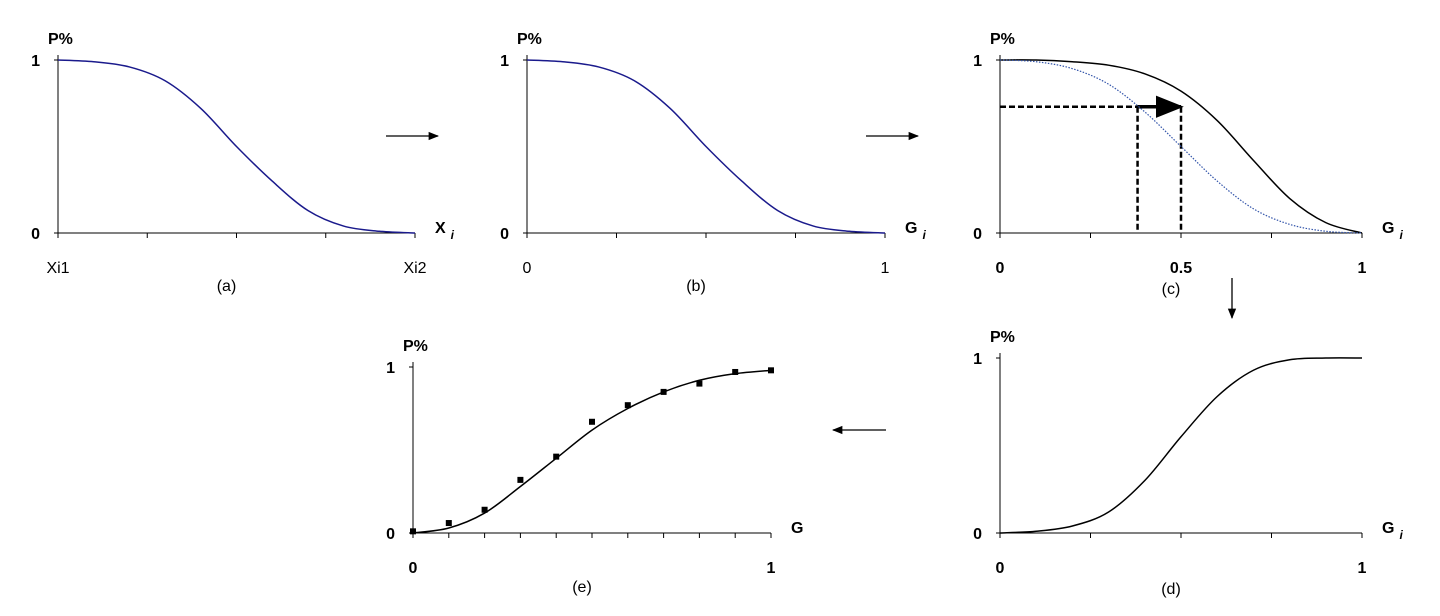 This screenshot has height=616, width=1440. Describe the element at coordinates (696, 286) in the screenshot. I see `caption: (b)` at that location.